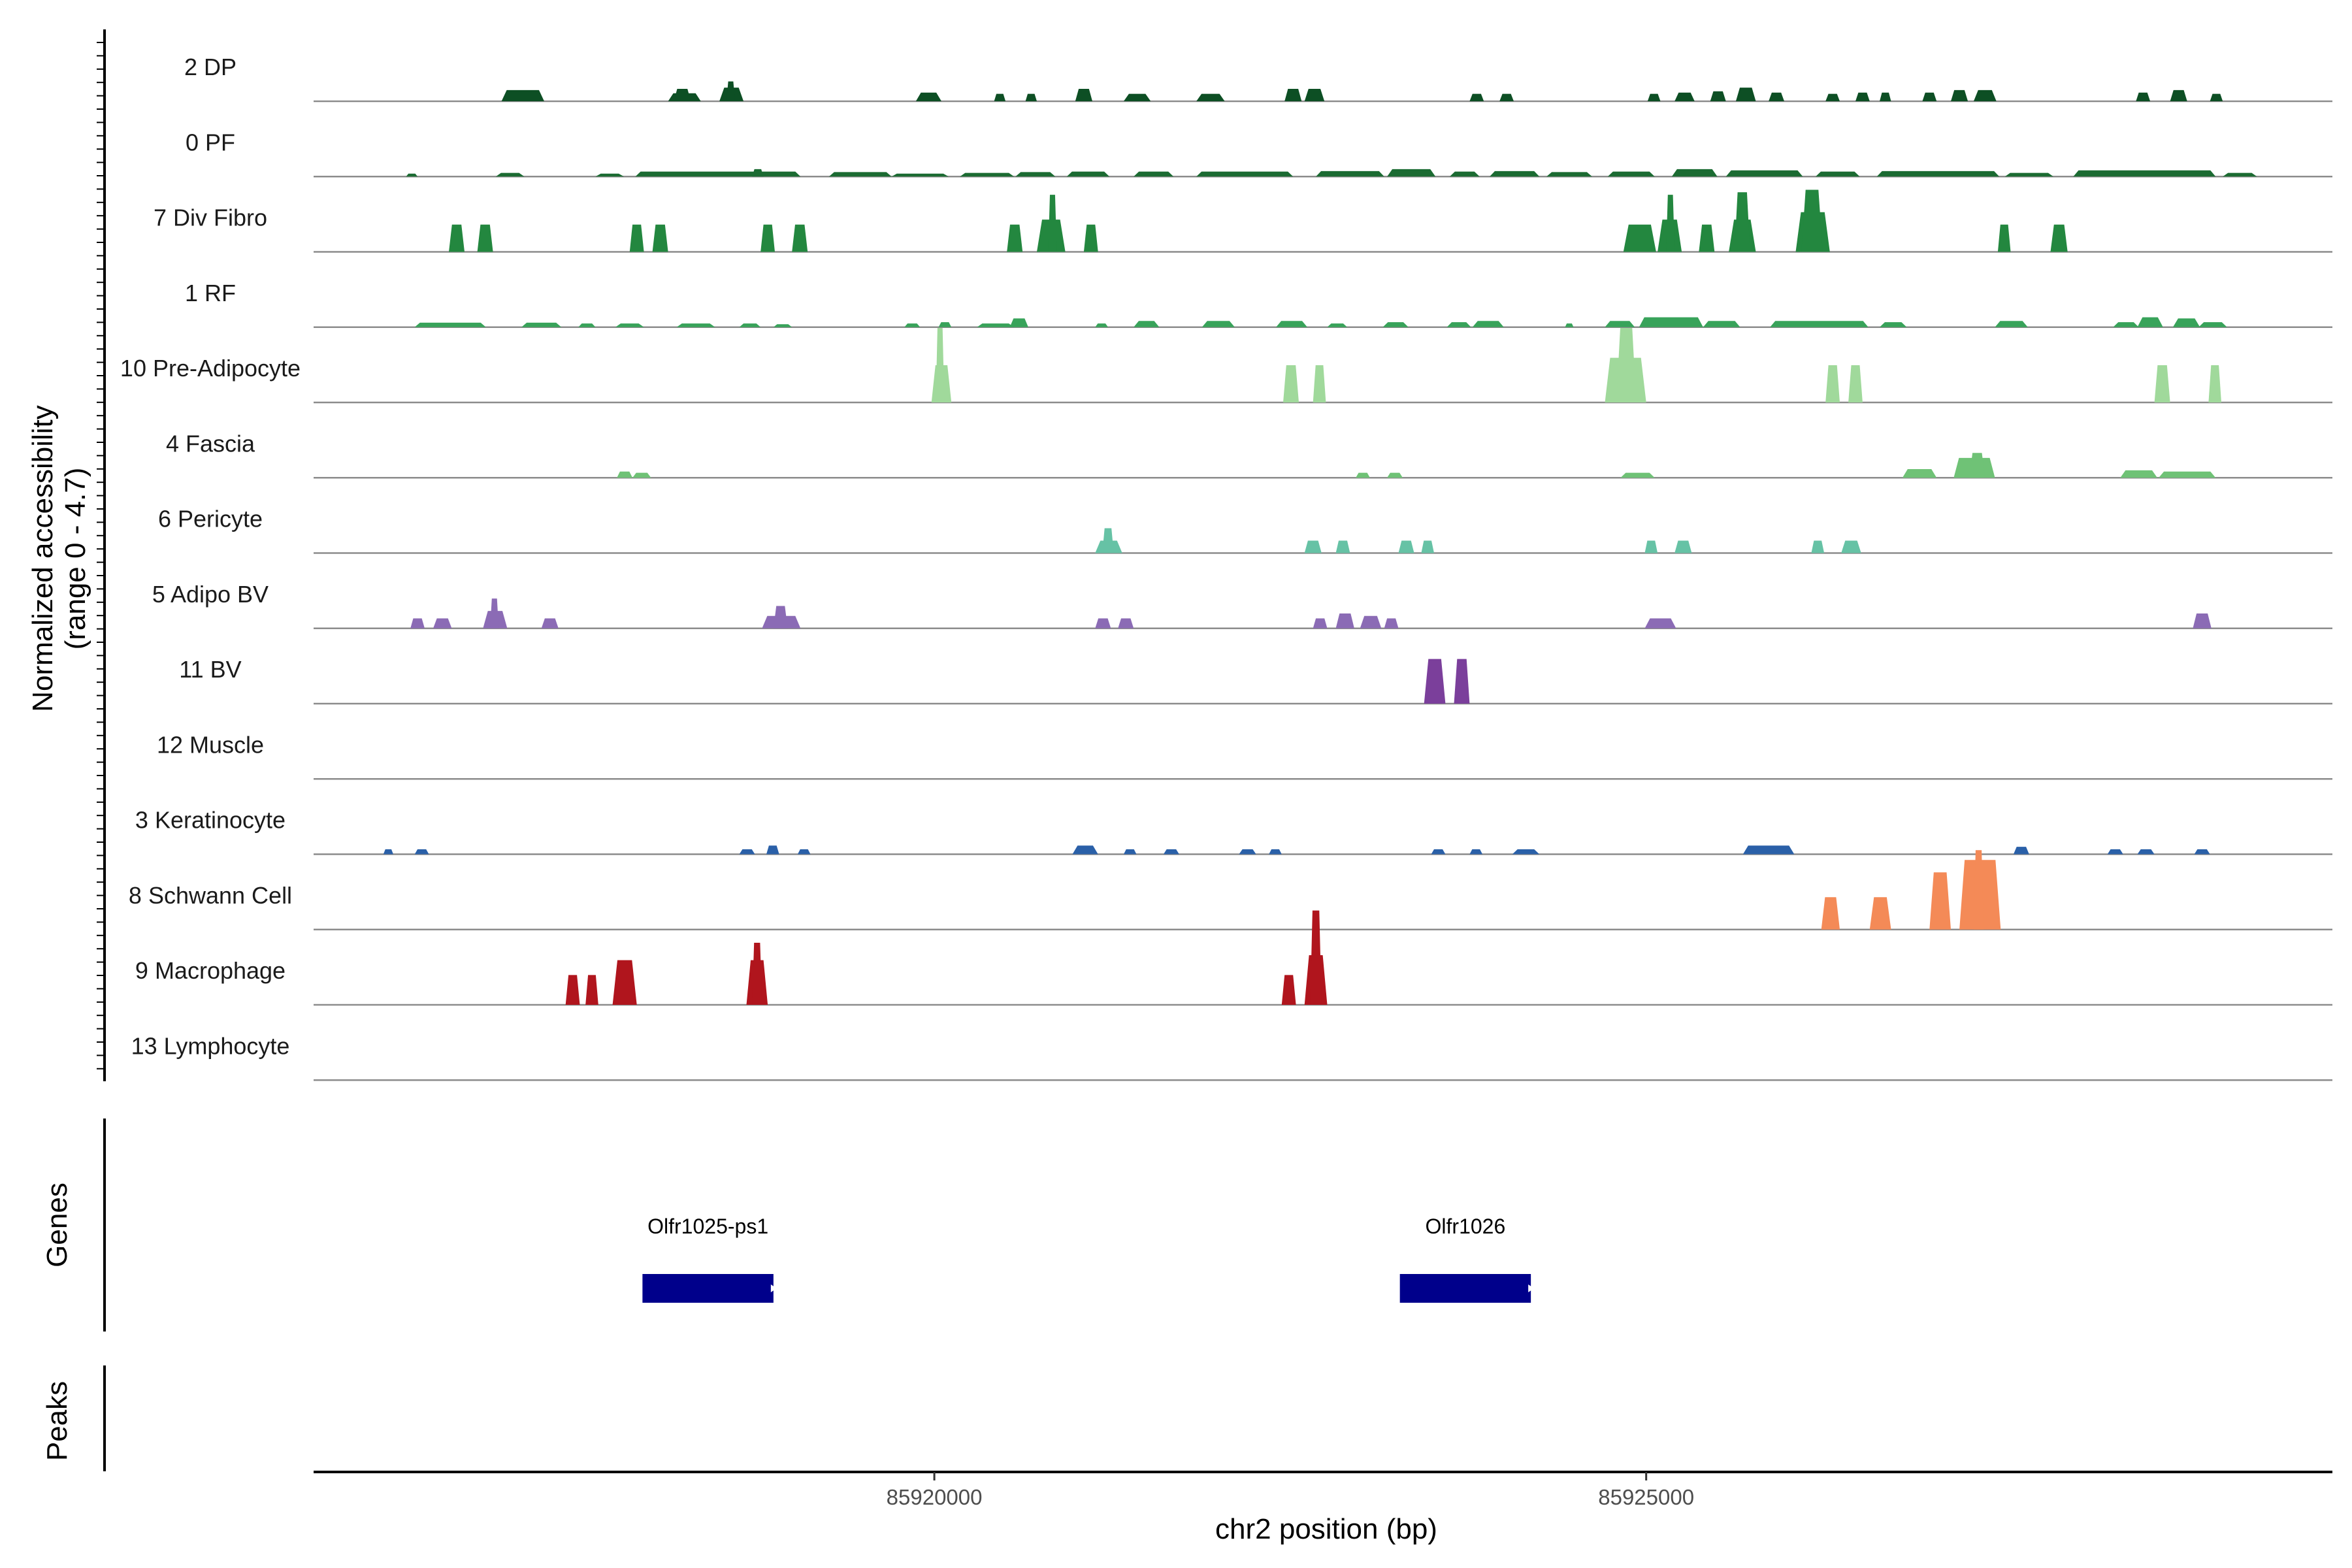 This screenshot has width=2352, height=1568. I want to click on track-label: 3 Keratinocyte, so click(210, 820).